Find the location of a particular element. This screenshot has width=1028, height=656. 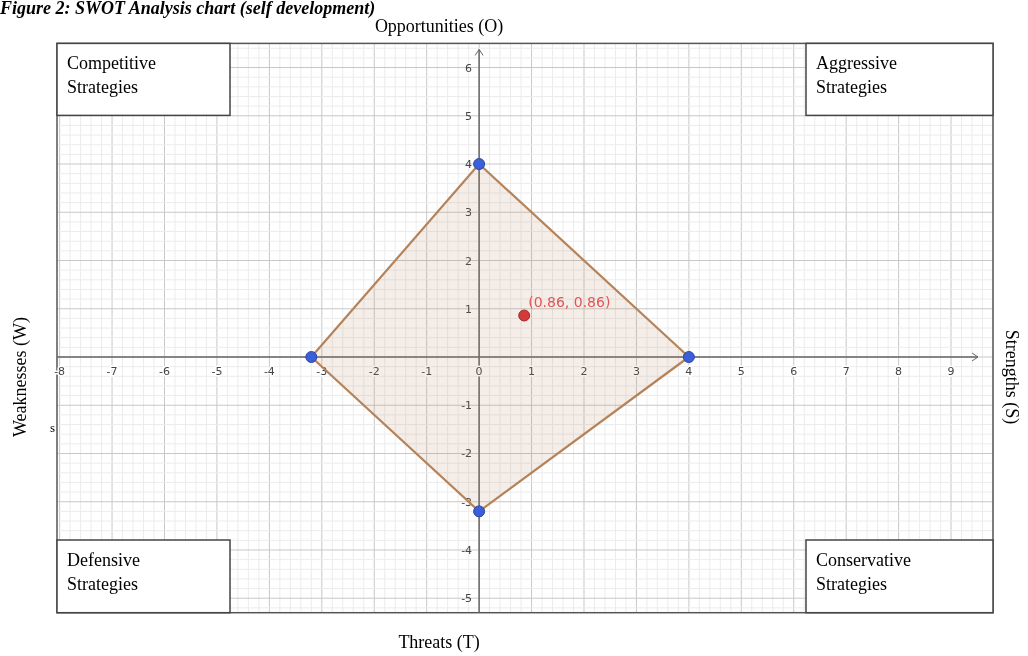

annotation: Aggressive Strategies is located at coordinates (856, 75).